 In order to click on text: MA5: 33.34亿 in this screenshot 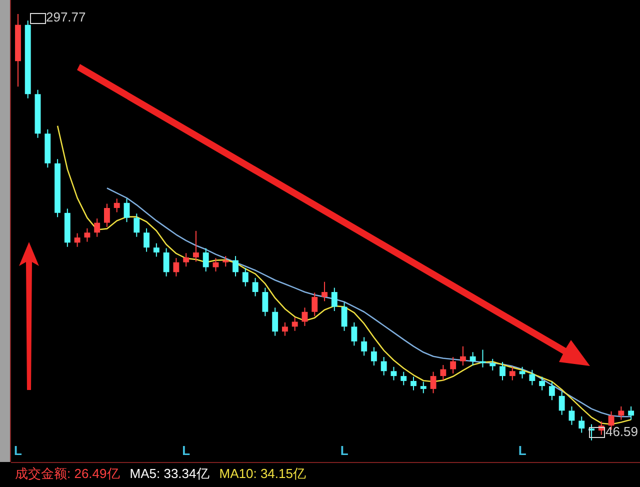, I will do `click(170, 473)`.